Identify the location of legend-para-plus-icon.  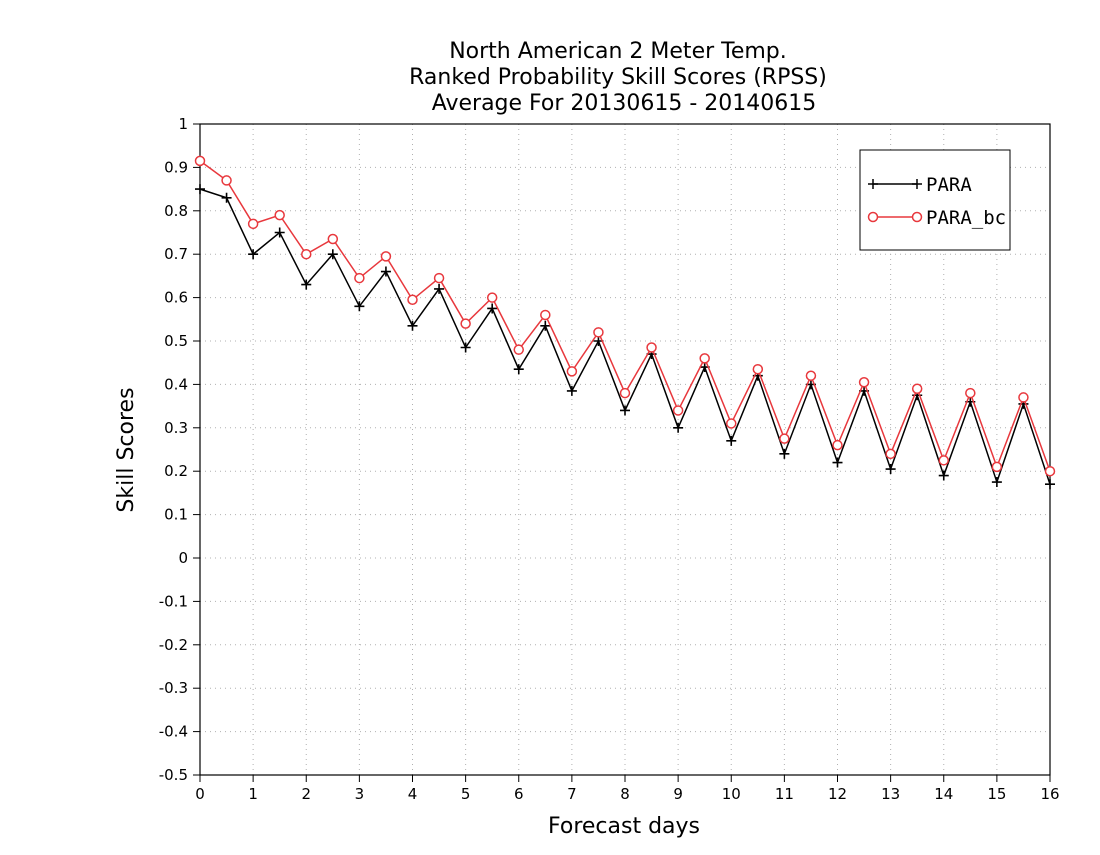
(895, 184).